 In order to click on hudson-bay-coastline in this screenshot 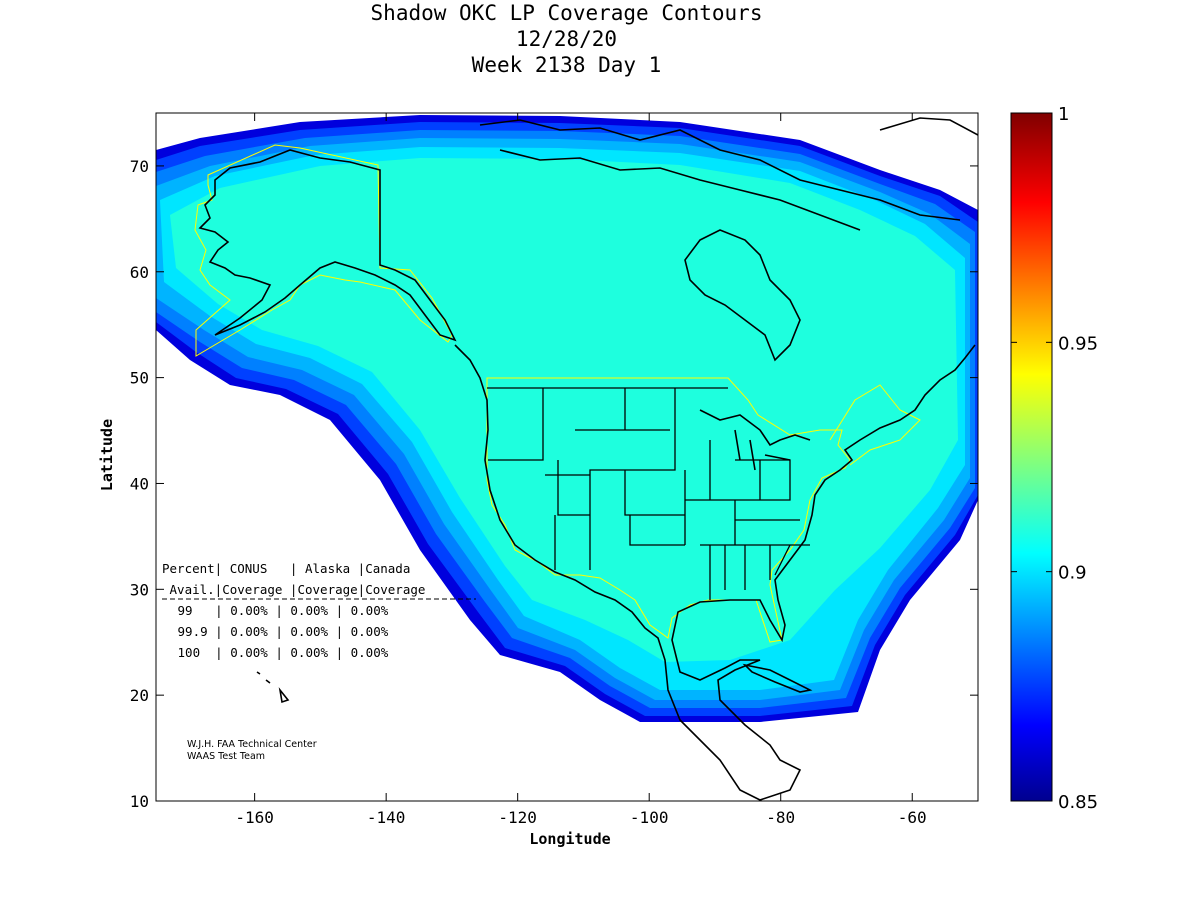, I will do `click(742, 295)`.